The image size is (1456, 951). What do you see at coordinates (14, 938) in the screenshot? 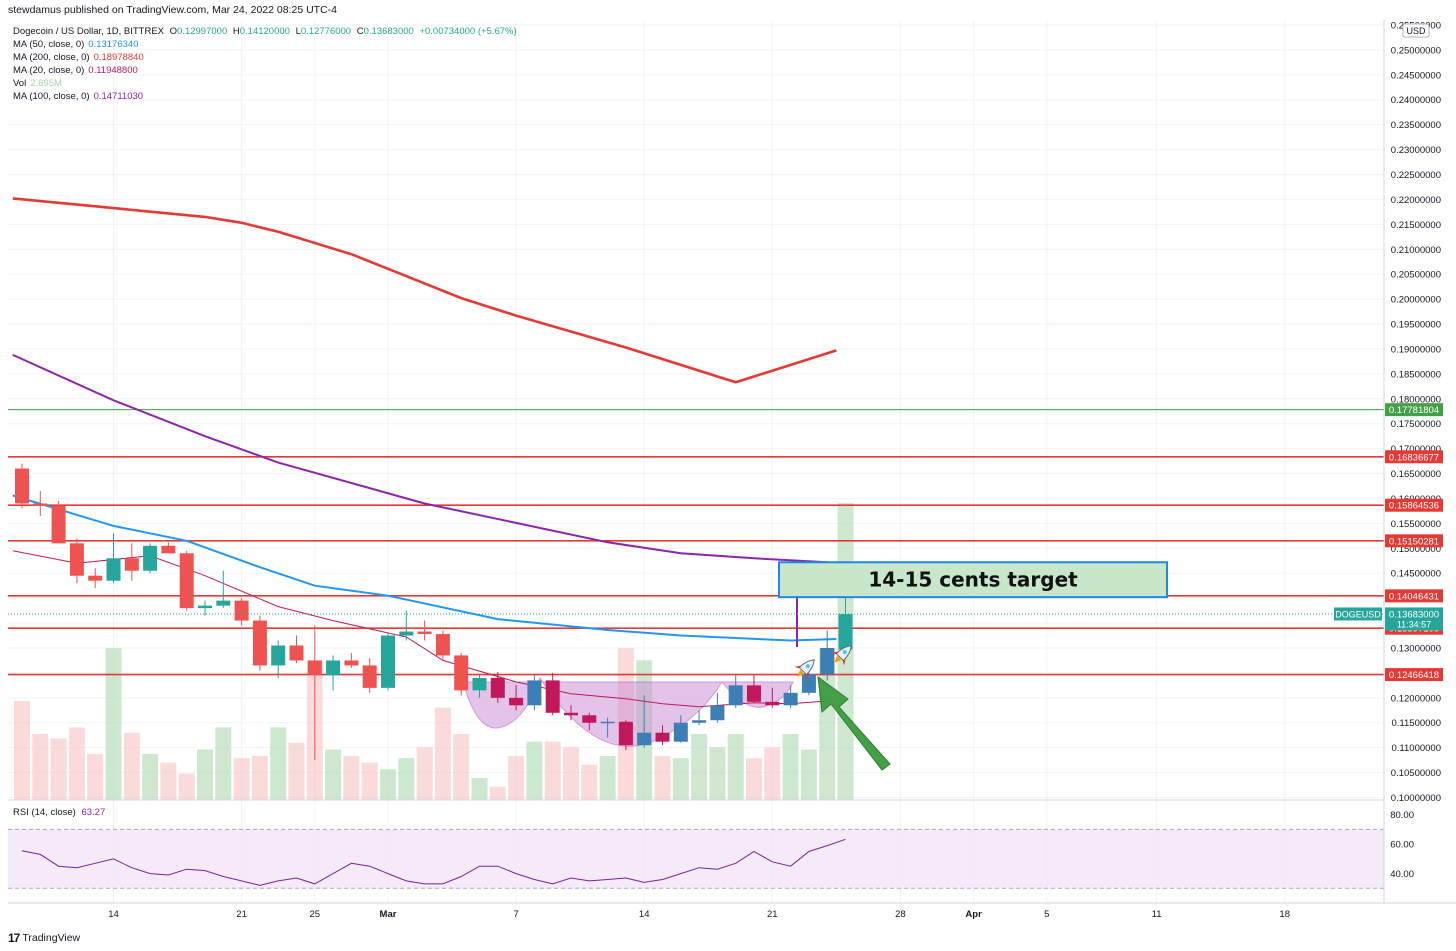
I see `tradingview-logo-icon: 17` at bounding box center [14, 938].